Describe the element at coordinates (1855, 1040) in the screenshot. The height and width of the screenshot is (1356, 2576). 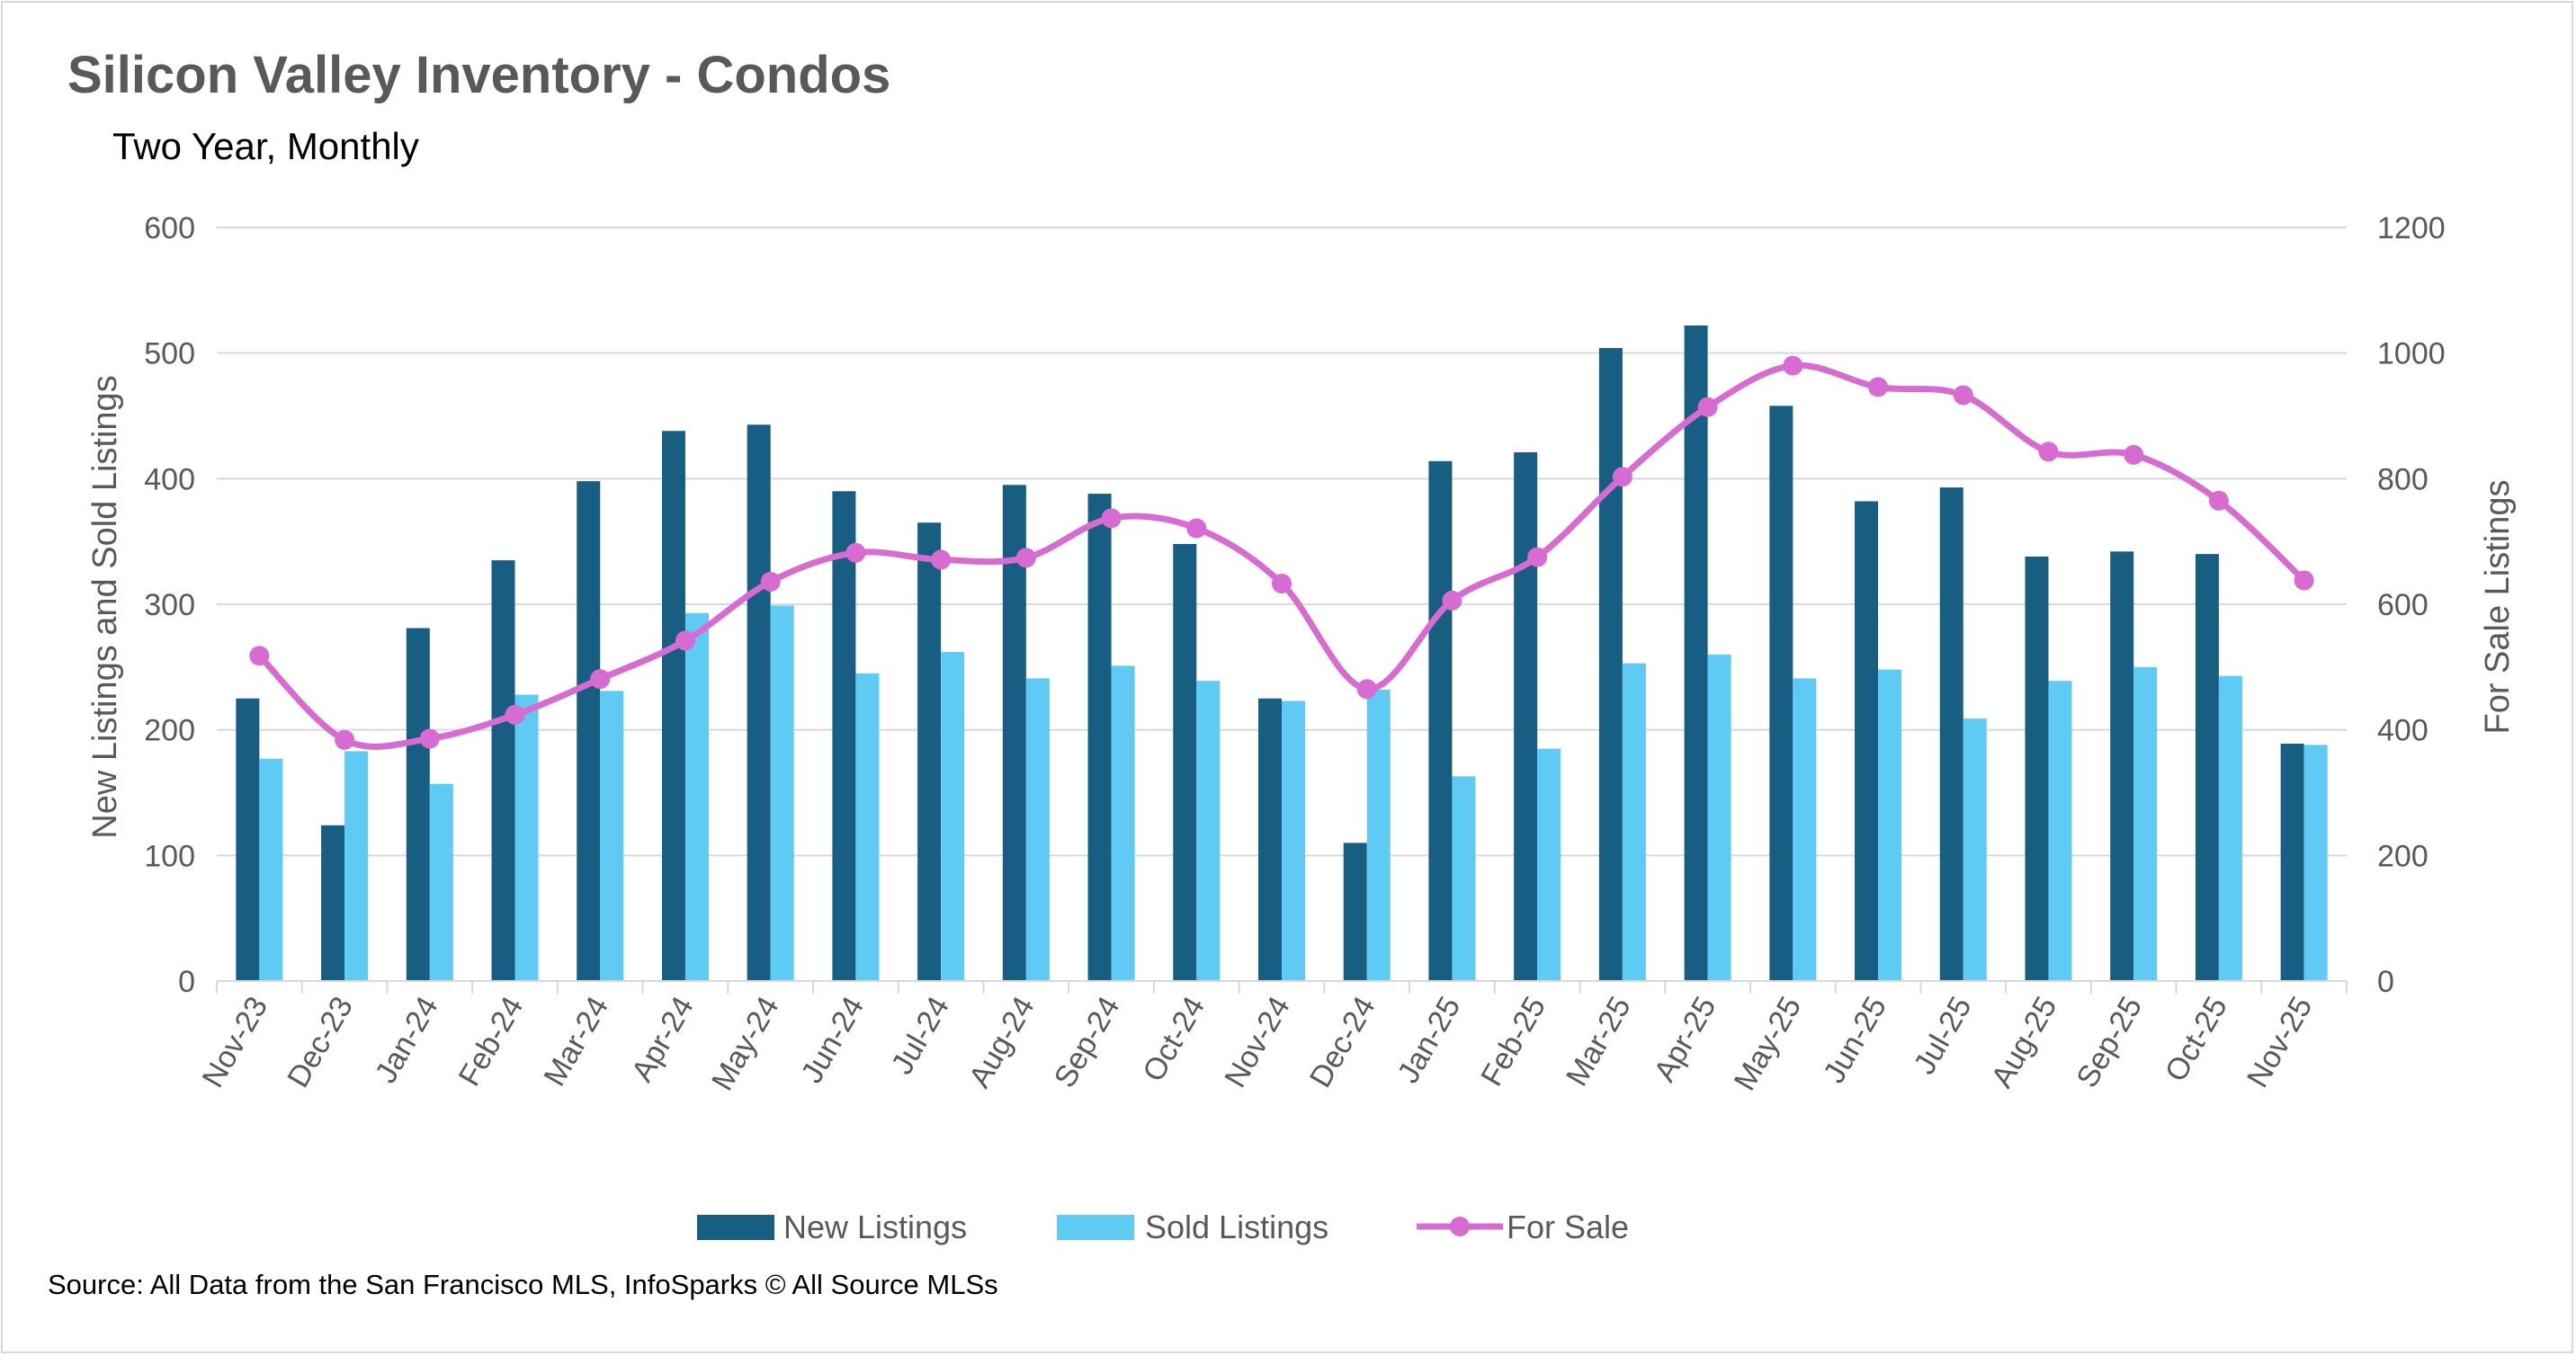
I see `x-tick-label: Jun-25` at that location.